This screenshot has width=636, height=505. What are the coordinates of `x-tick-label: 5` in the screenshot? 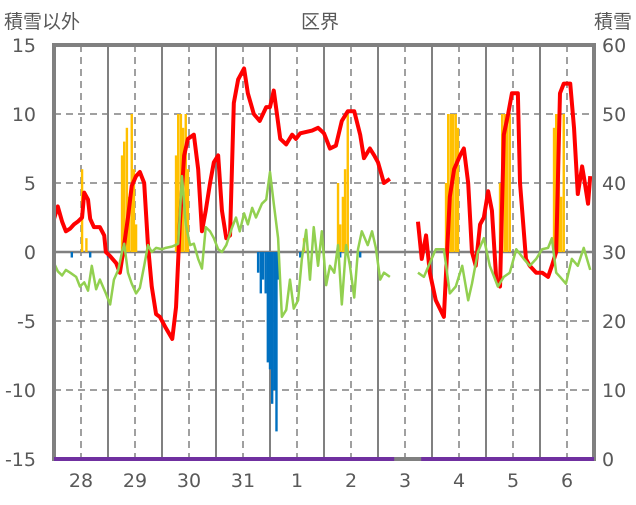 It's located at (513, 481).